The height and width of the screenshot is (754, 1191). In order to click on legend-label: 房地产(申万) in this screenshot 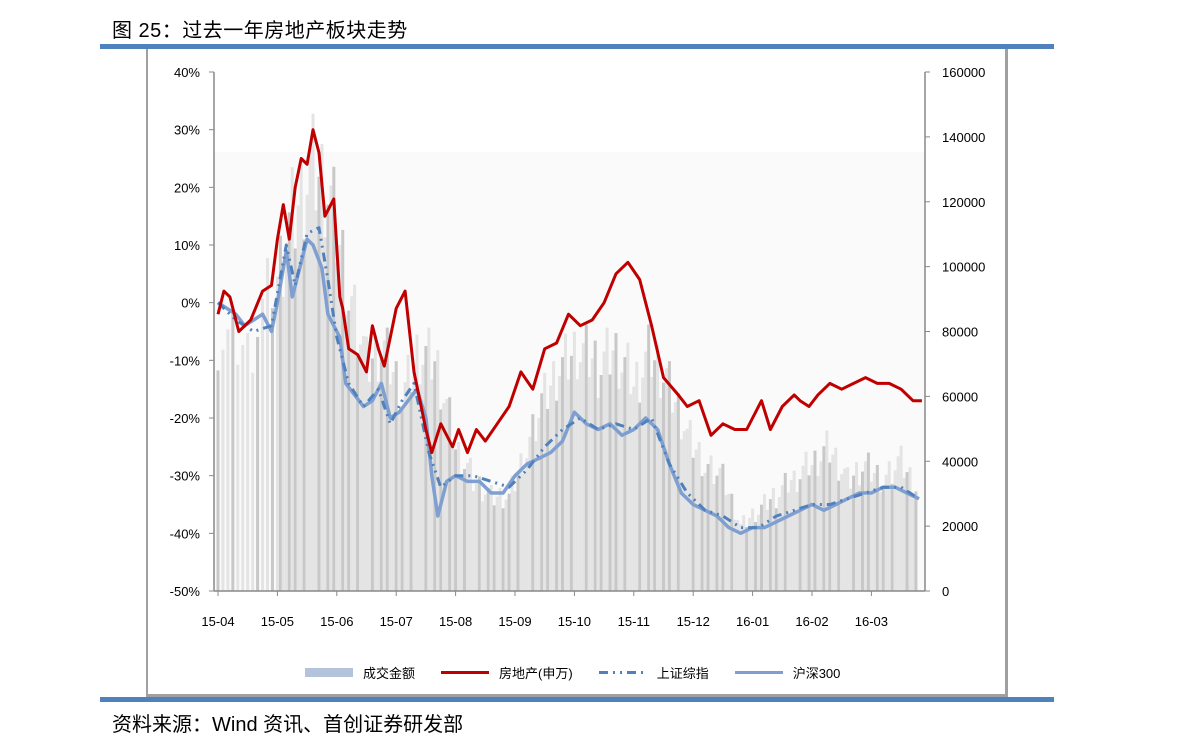, I will do `click(536, 673)`.